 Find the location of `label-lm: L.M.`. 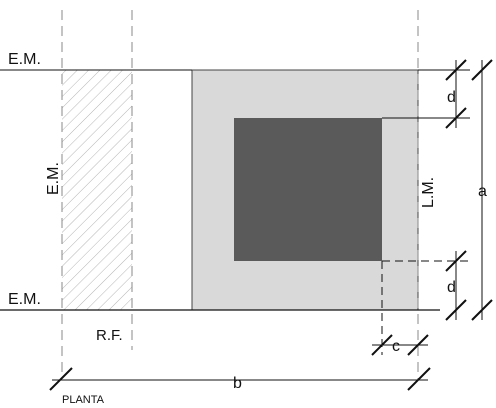

label-lm: L.M. is located at coordinates (428, 192).